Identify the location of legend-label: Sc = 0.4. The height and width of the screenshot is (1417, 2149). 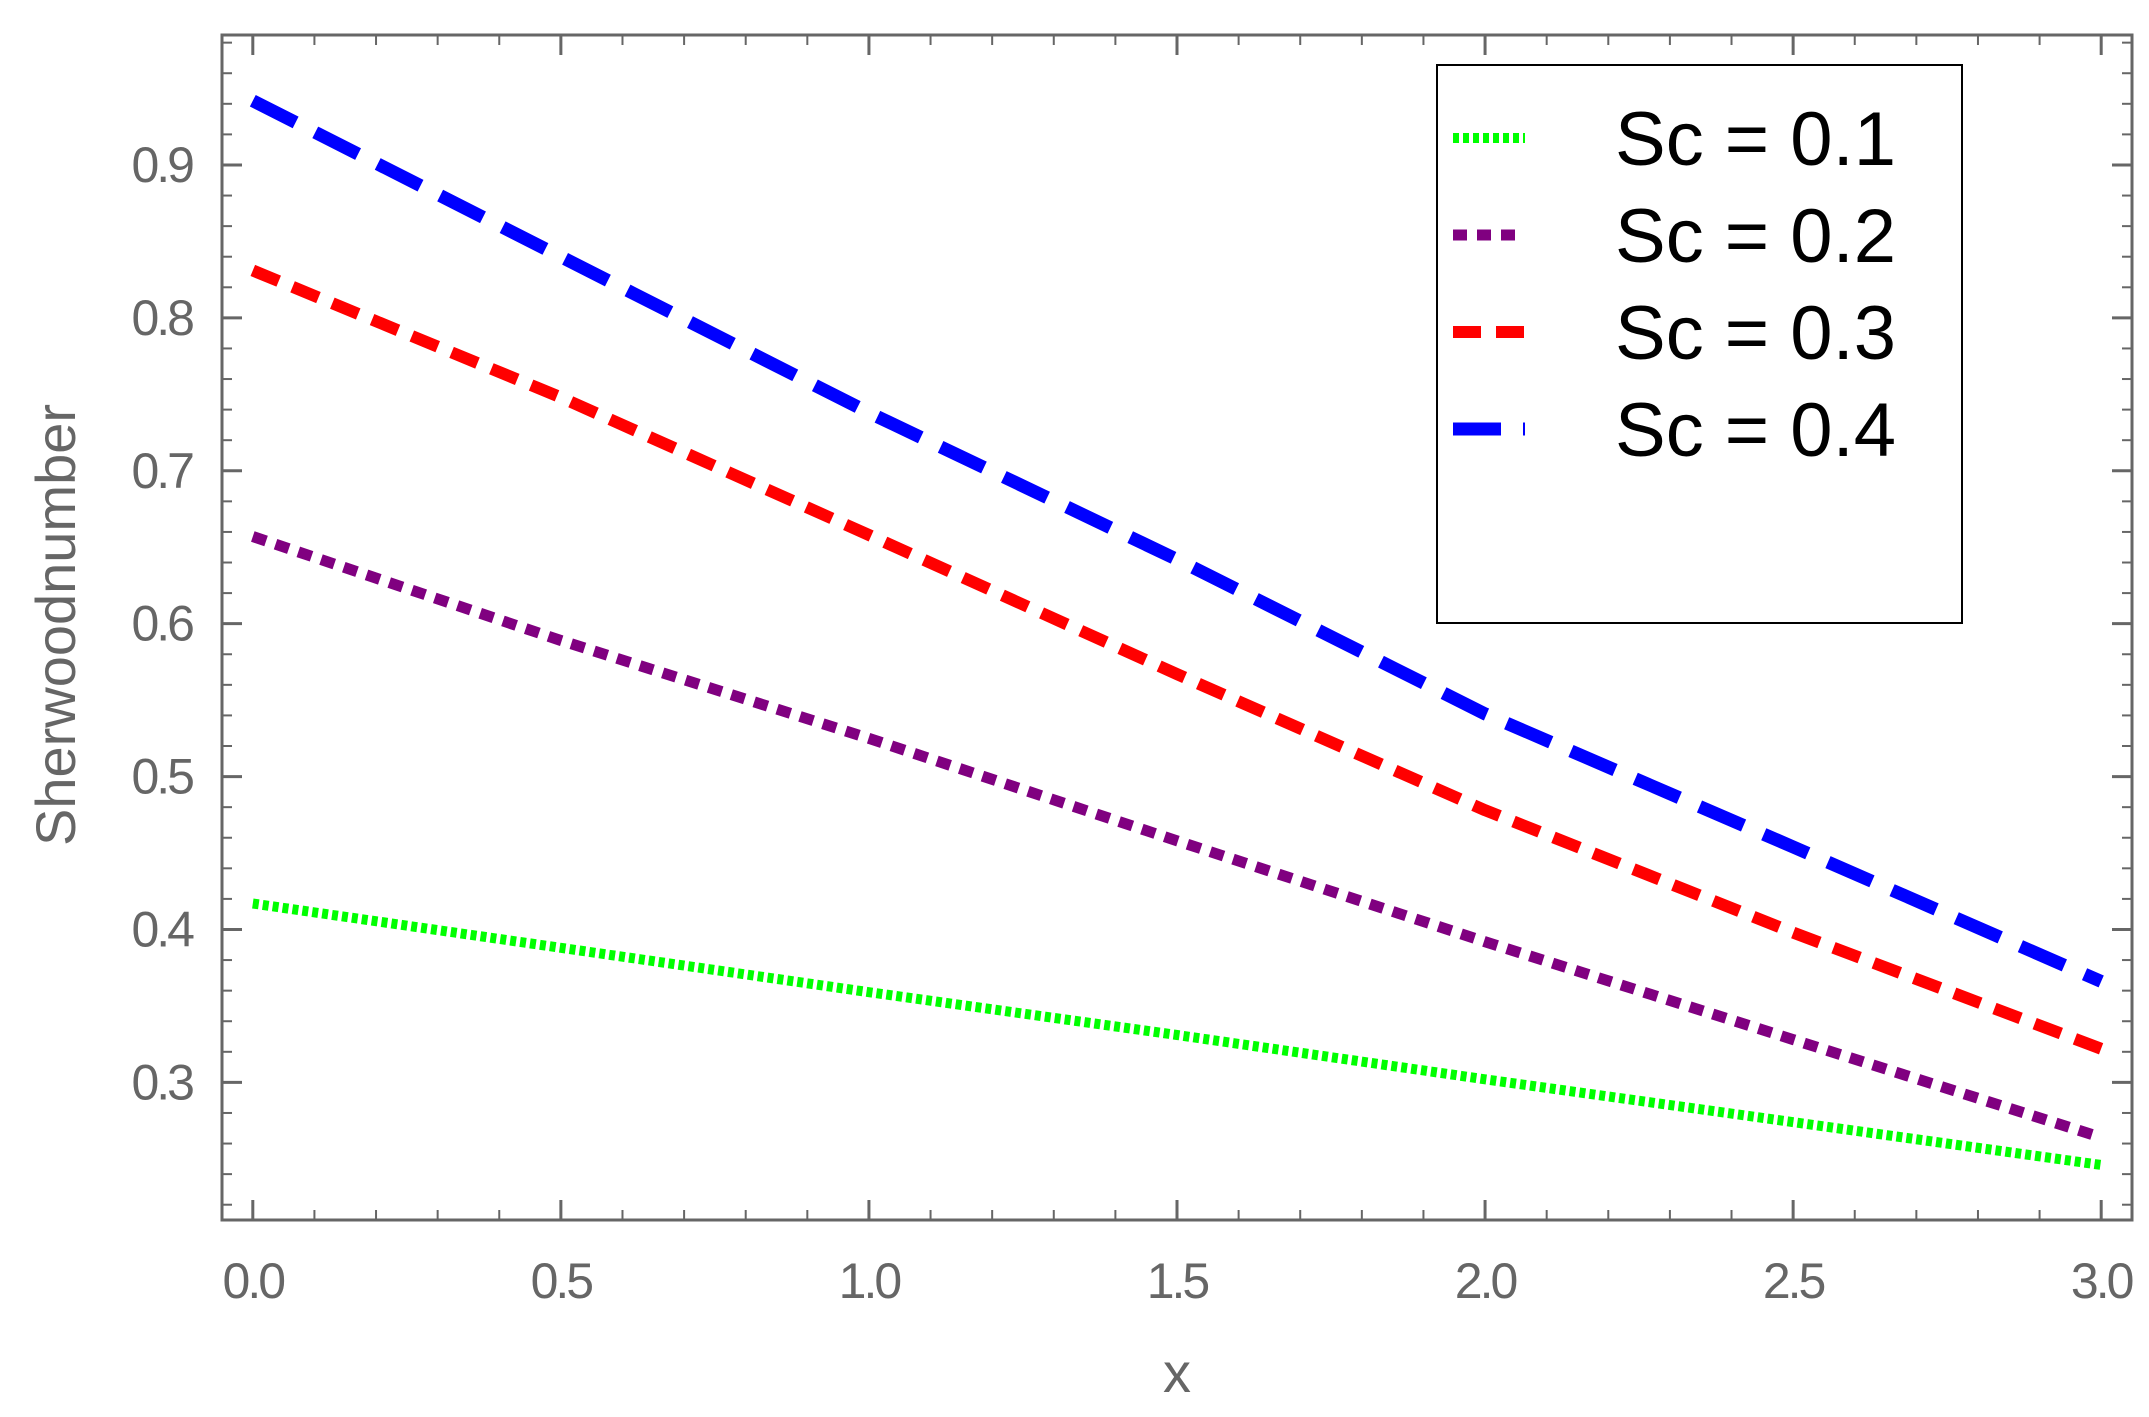
(1755, 430).